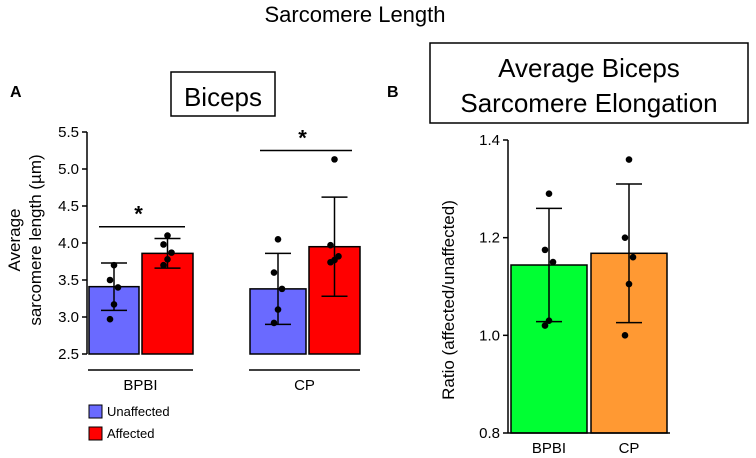 The width and height of the screenshot is (756, 458). I want to click on panel-a-y-tick-label: 4.0, so click(68, 243).